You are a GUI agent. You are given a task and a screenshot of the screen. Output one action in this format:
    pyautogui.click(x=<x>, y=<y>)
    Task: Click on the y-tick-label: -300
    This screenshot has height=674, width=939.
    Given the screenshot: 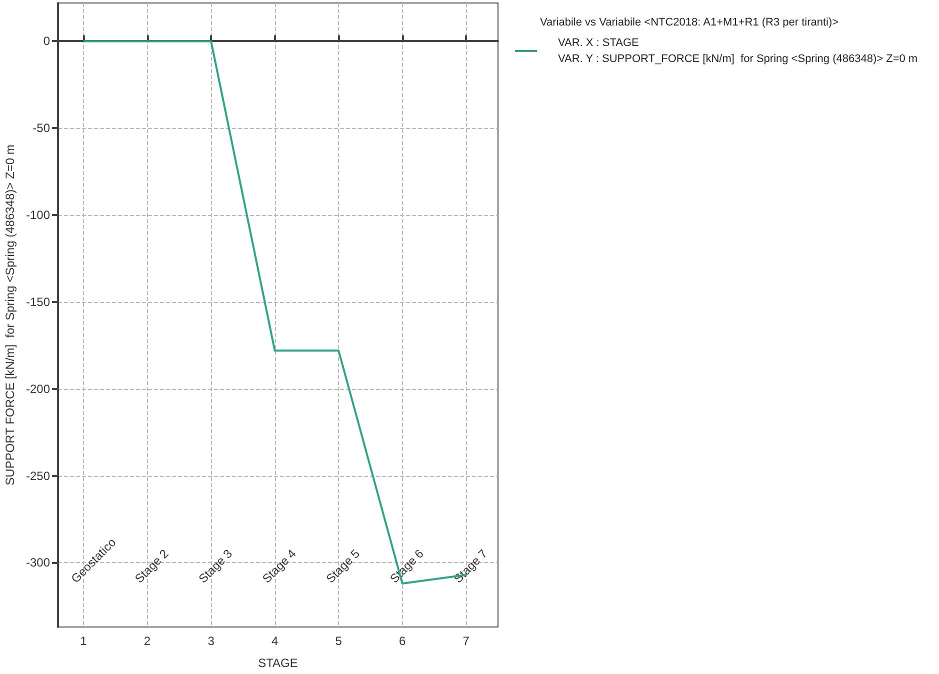 What is the action you would take?
    pyautogui.click(x=38, y=563)
    